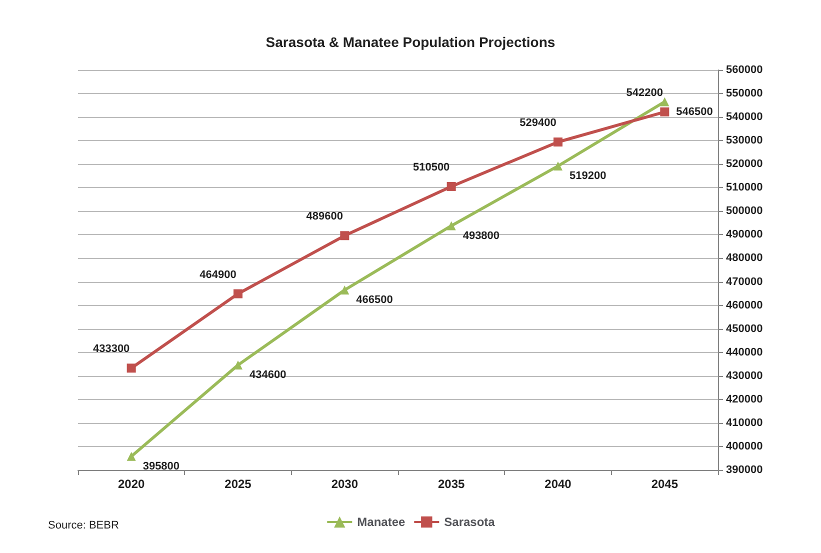 The height and width of the screenshot is (553, 821). Describe the element at coordinates (161, 466) in the screenshot. I see `data-label: 395800` at that location.